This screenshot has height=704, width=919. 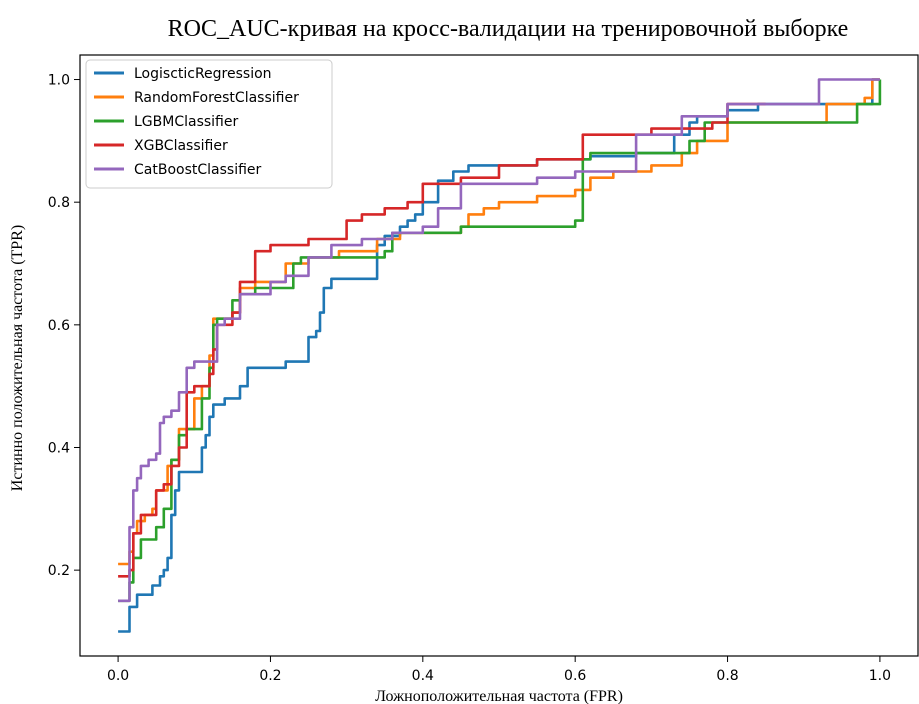 I want to click on y-tick-label: 0.4, so click(x=59, y=448).